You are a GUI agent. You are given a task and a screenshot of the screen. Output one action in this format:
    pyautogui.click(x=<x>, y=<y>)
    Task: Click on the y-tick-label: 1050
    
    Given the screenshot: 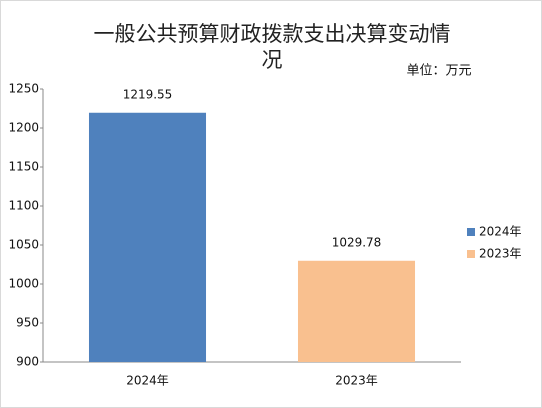 What is the action you would take?
    pyautogui.click(x=23, y=245)
    